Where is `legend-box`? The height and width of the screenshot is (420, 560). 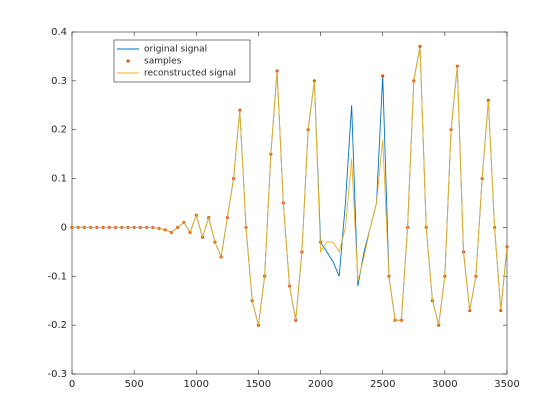 legend-box is located at coordinates (182, 61).